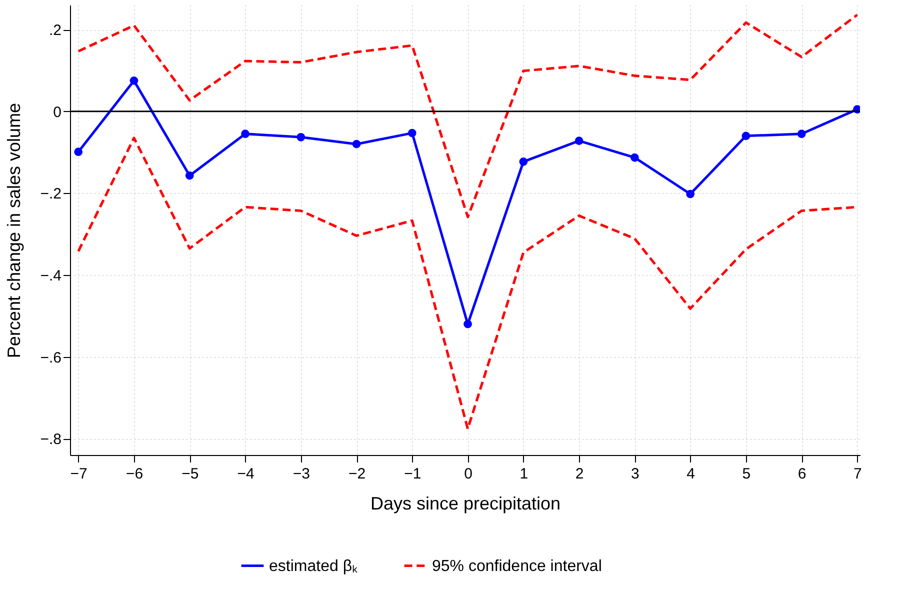 The width and height of the screenshot is (923, 591). Describe the element at coordinates (524, 474) in the screenshot. I see `x-tick-label: 1` at that location.